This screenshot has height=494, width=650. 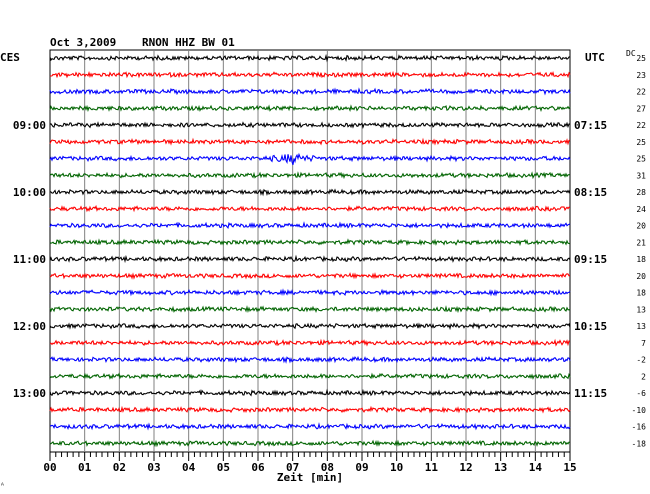 What do you see at coordinates (310, 463) in the screenshot?
I see `x-axis-ticks: 00 01 02 03 04 05 06 07 08 09 10 11 12 13 14 15` at bounding box center [310, 463].